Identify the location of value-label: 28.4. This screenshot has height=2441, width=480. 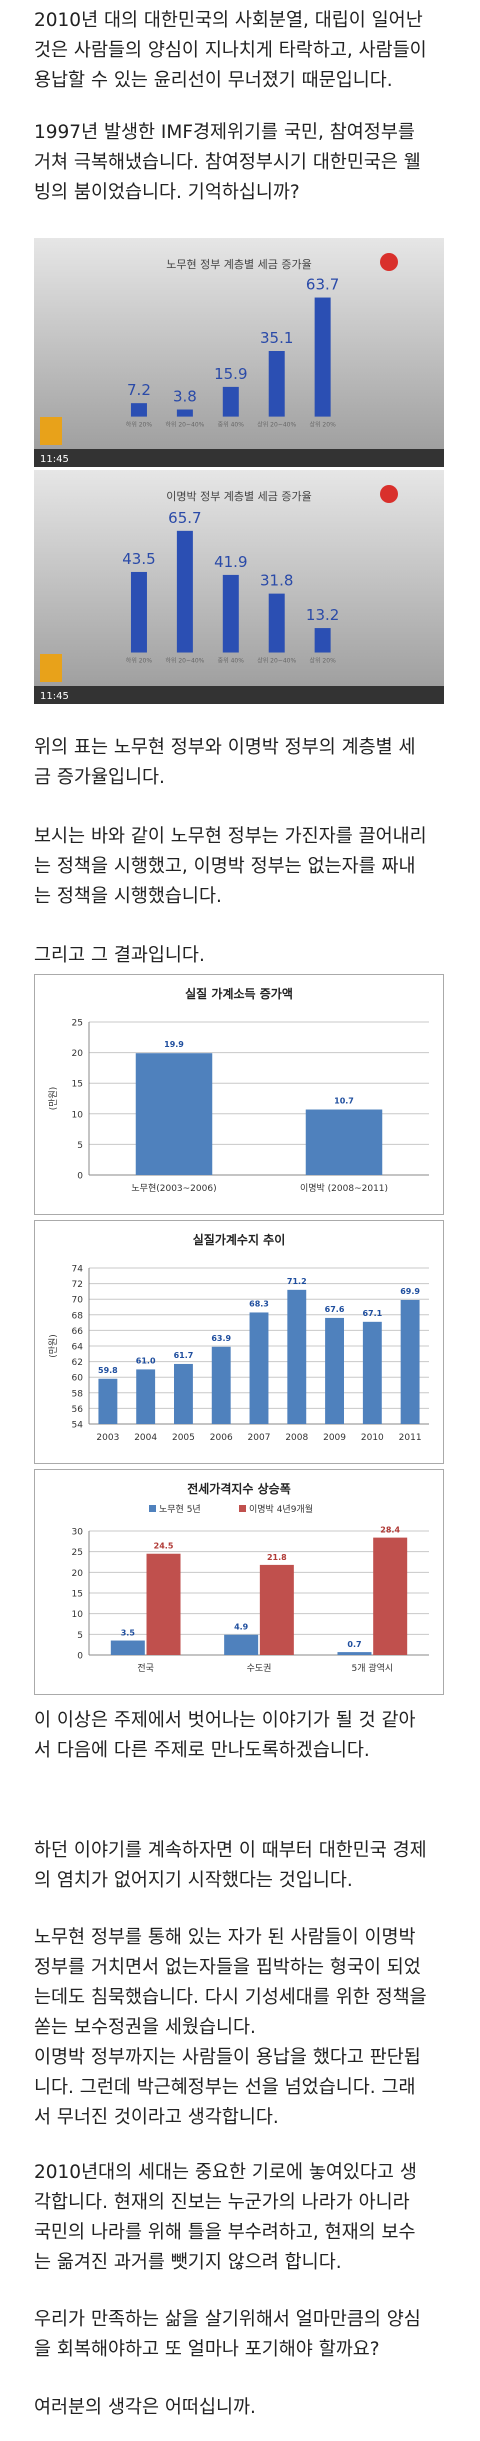
(390, 1530).